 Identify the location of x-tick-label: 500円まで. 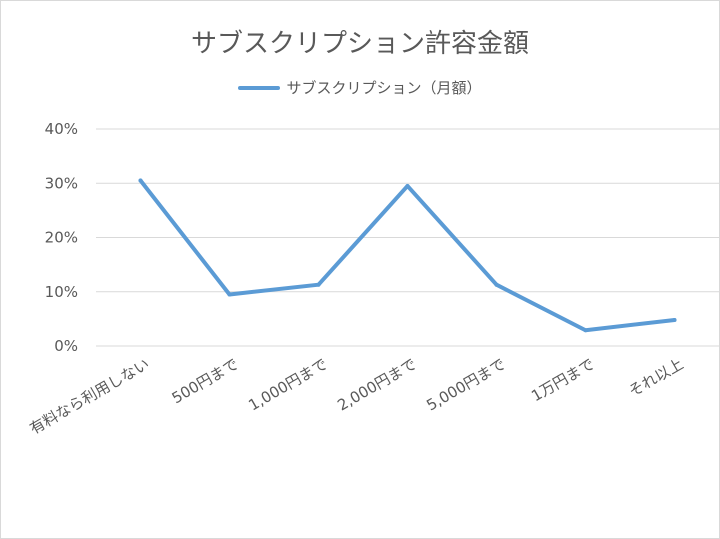
(205, 381).